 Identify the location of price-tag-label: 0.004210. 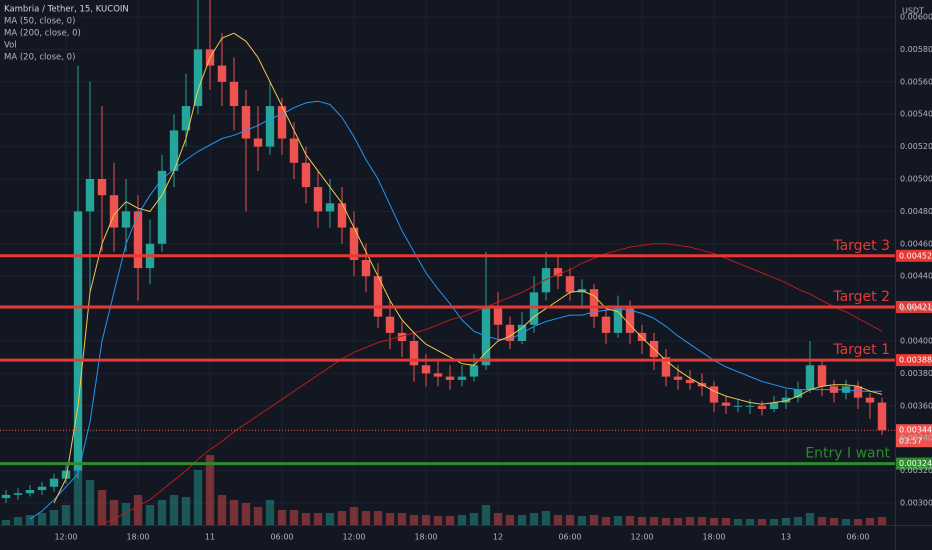
(915, 306).